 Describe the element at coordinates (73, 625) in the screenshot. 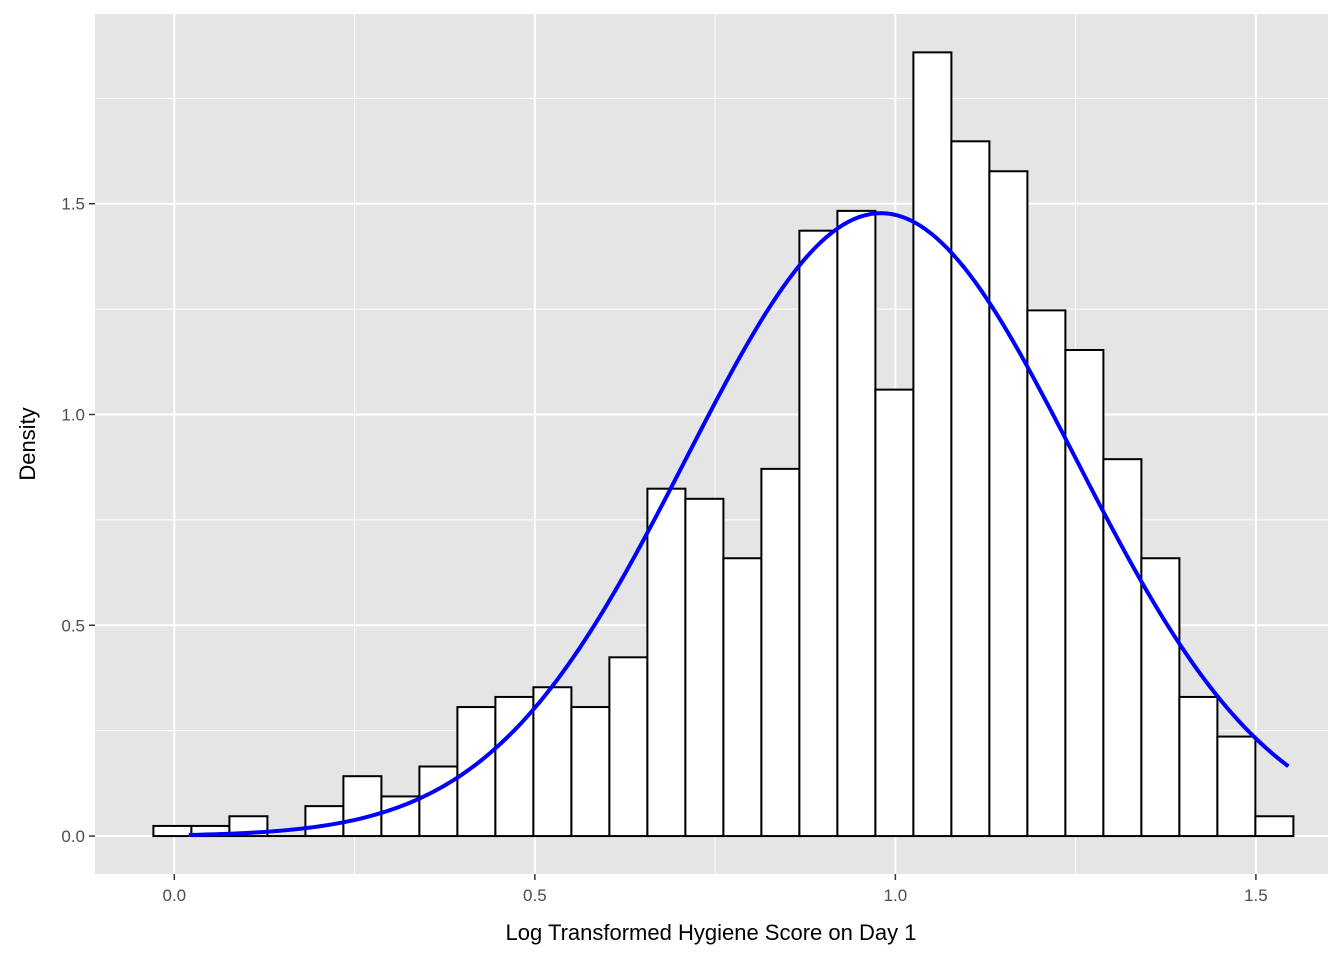

I see `y-tick-label: 0.5` at that location.